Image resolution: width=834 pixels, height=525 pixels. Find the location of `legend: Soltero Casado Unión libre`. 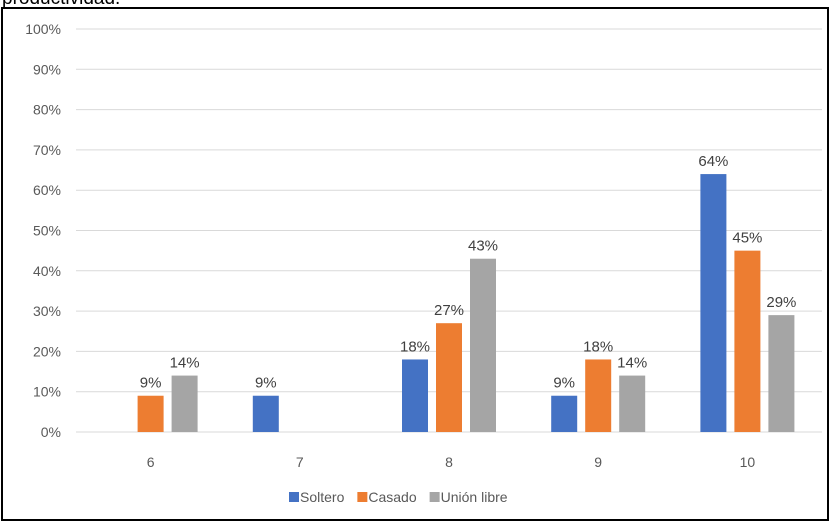

legend: Soltero Casado Unión libre is located at coordinates (398, 497).